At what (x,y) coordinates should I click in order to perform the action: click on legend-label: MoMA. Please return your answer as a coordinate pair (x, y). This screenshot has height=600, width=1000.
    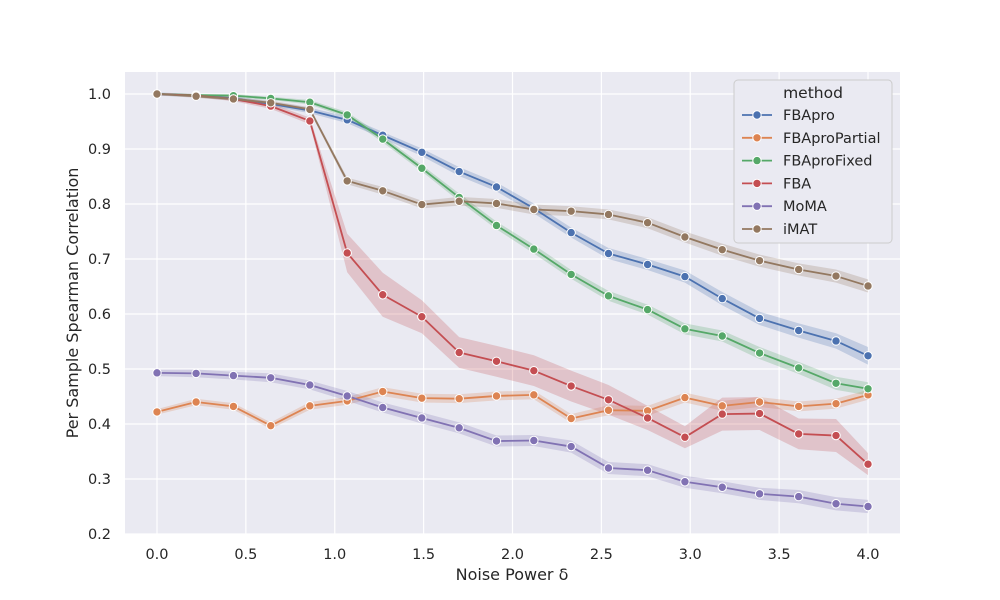
    Looking at the image, I should click on (805, 207).